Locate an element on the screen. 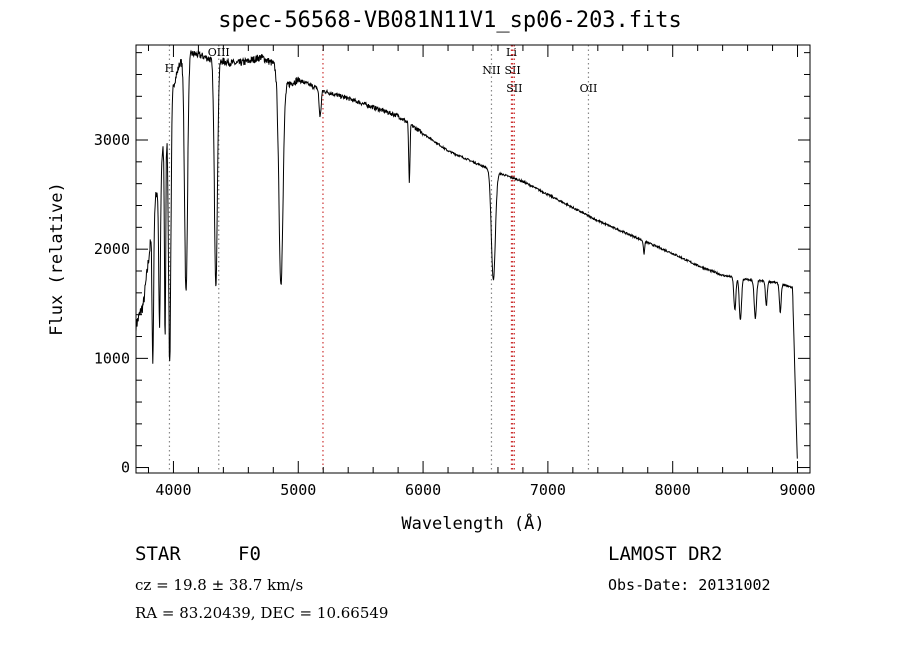  y-tick-label: 3000 is located at coordinates (112, 140).